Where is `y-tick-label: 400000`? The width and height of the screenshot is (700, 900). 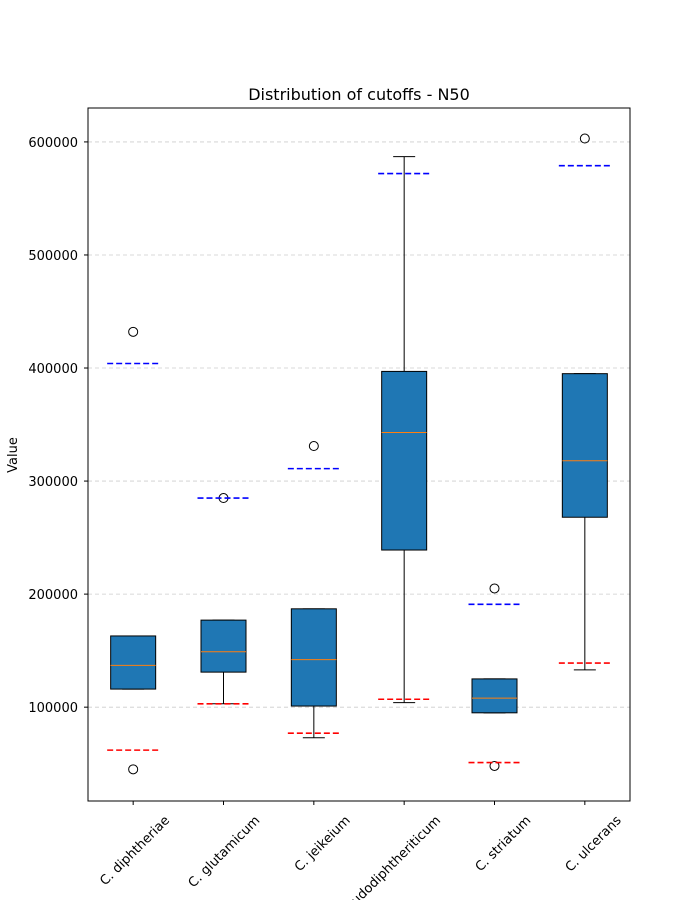 y-tick-label: 400000 is located at coordinates (53, 369).